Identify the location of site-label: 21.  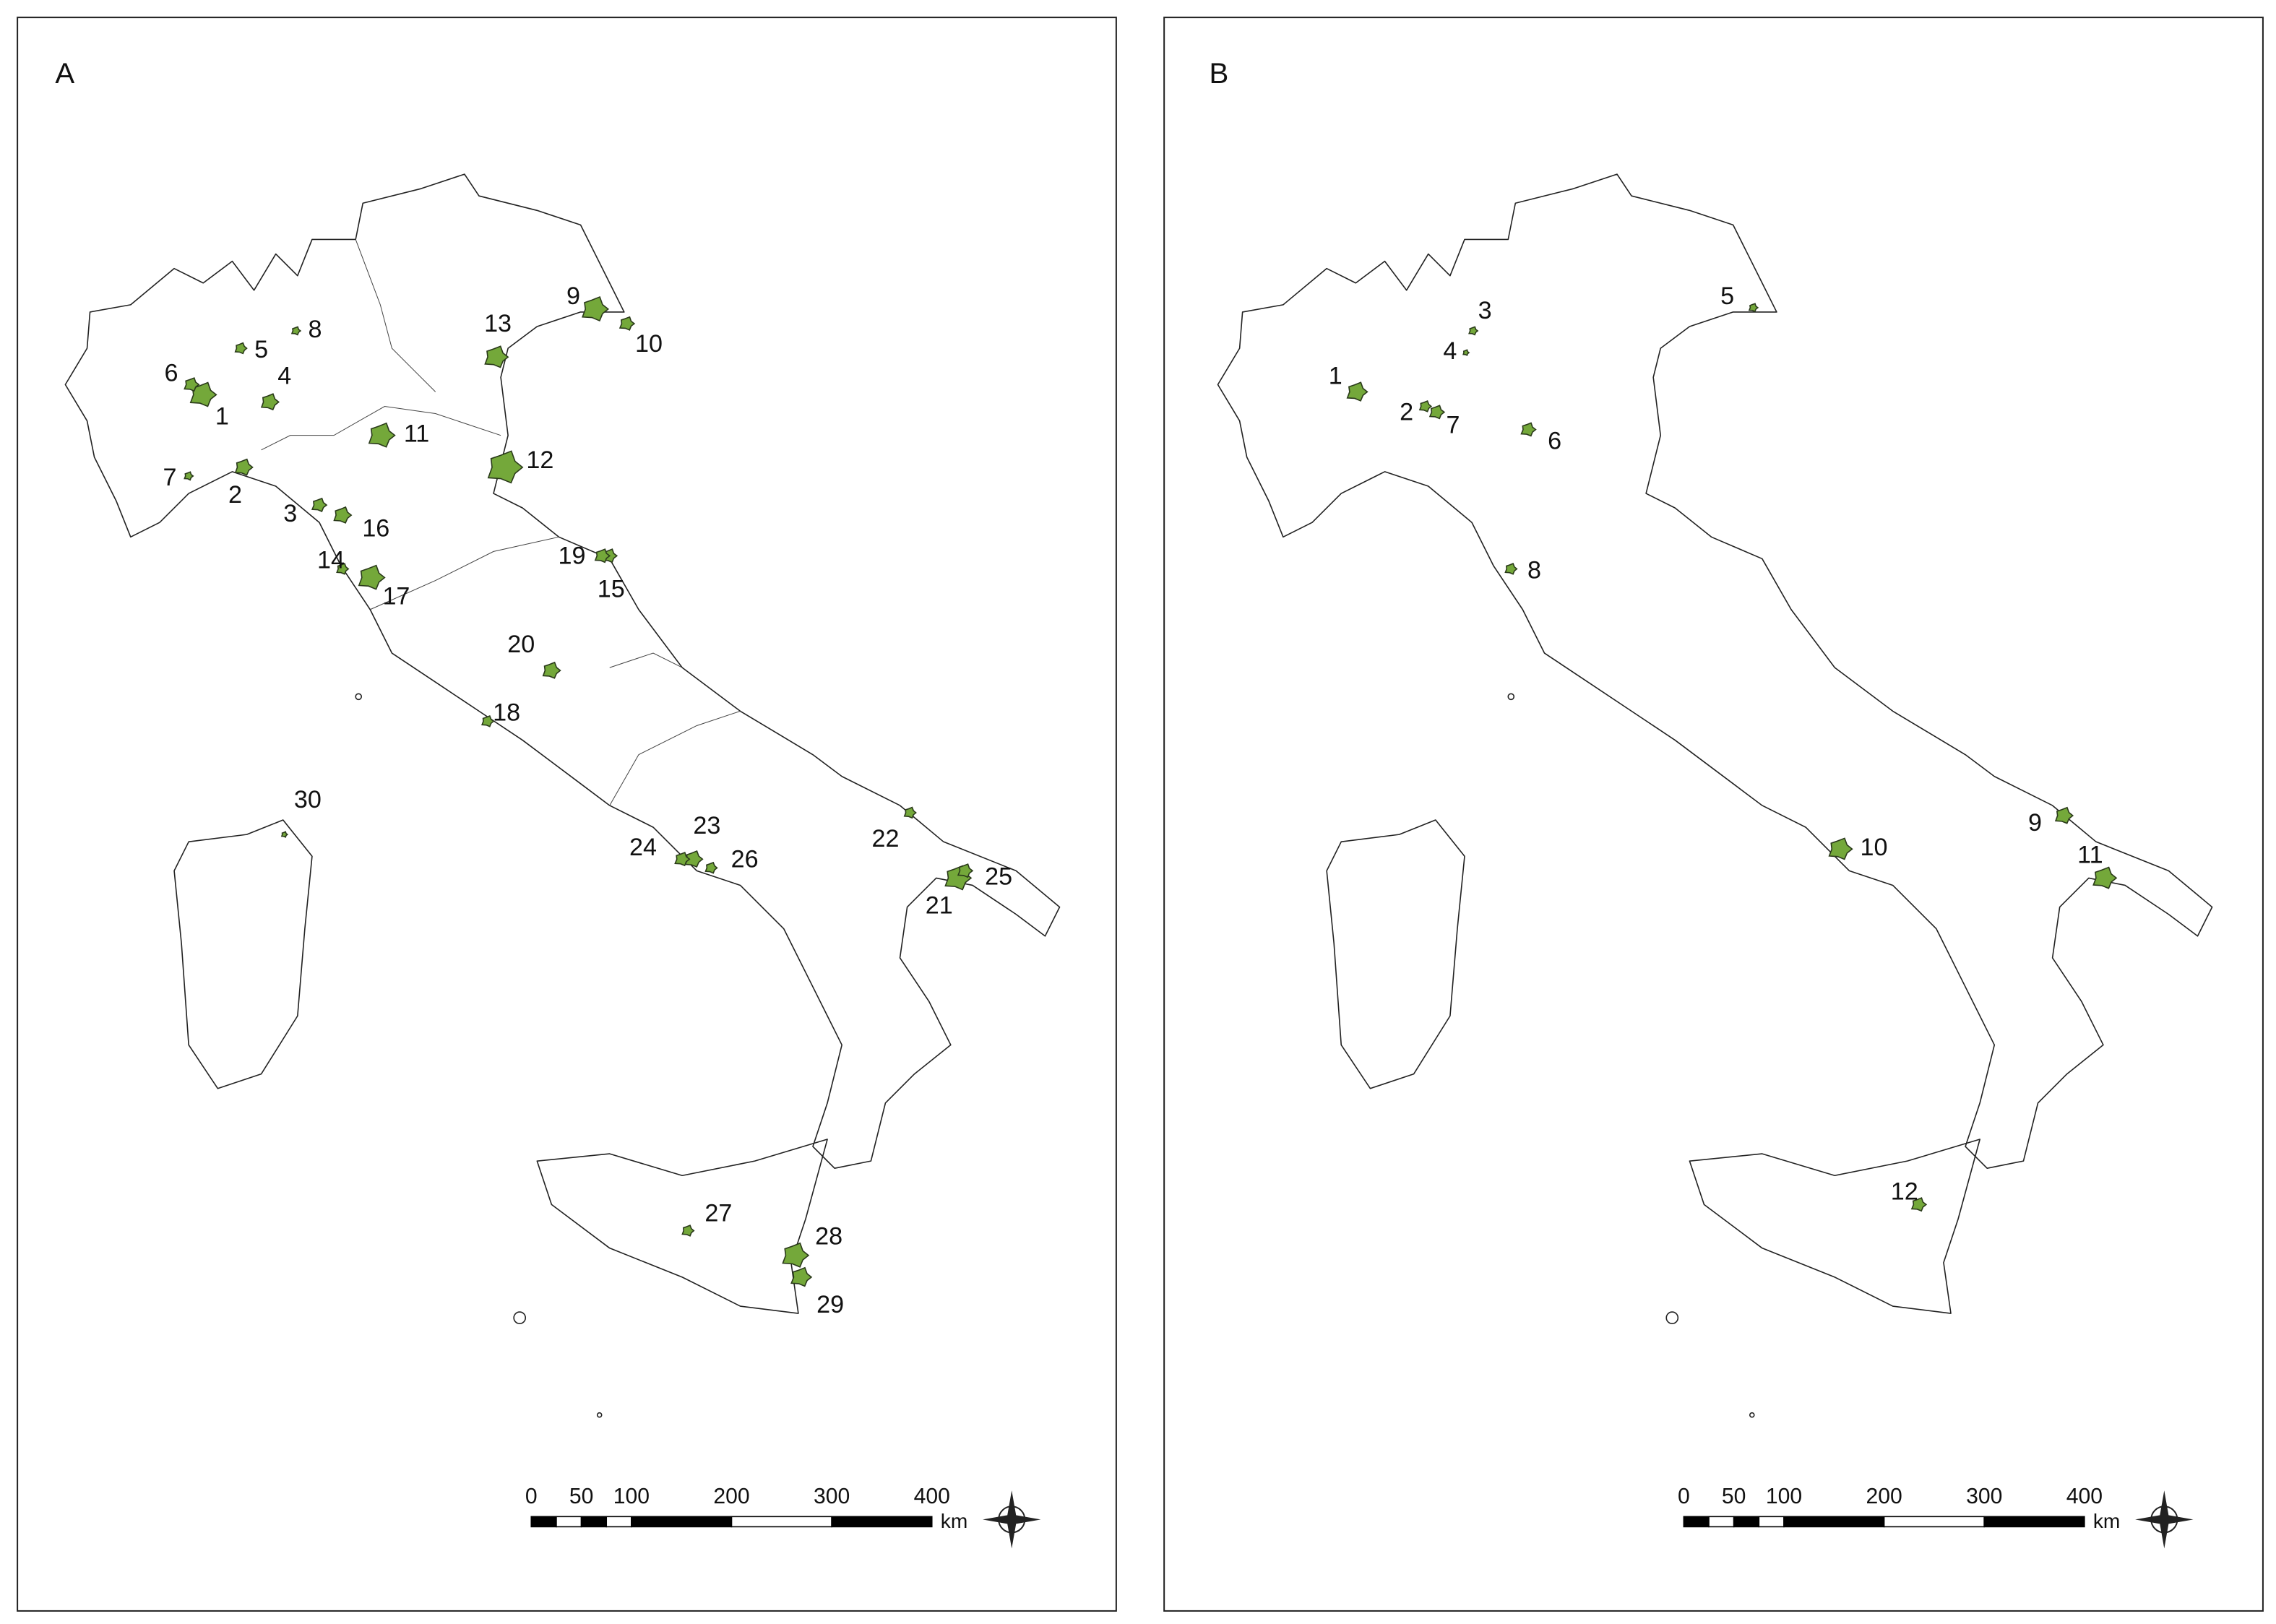
(940, 906).